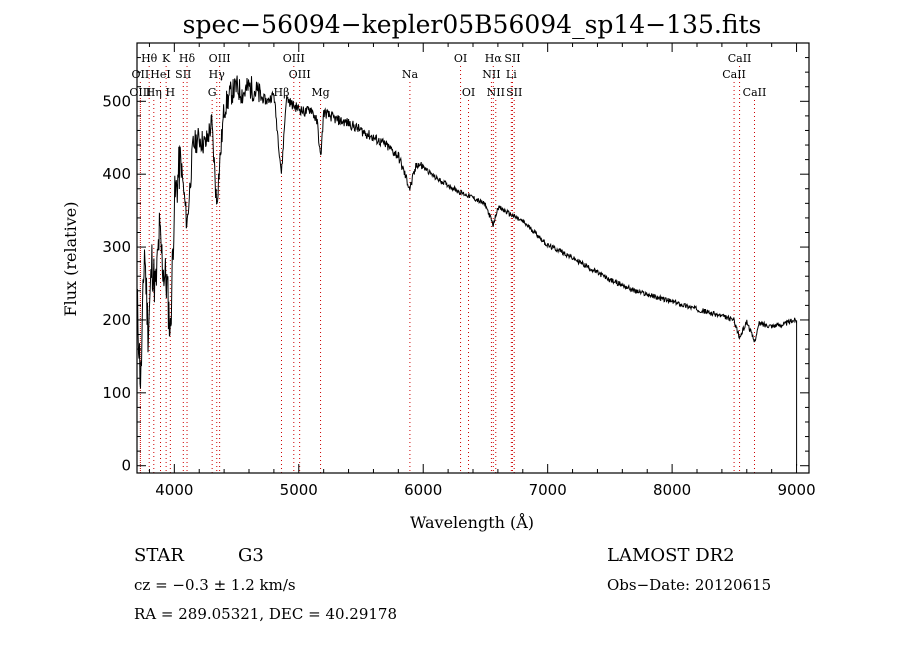 This screenshot has width=900, height=650. I want to click on x-axis-label: Wavelength (Å), so click(472, 522).